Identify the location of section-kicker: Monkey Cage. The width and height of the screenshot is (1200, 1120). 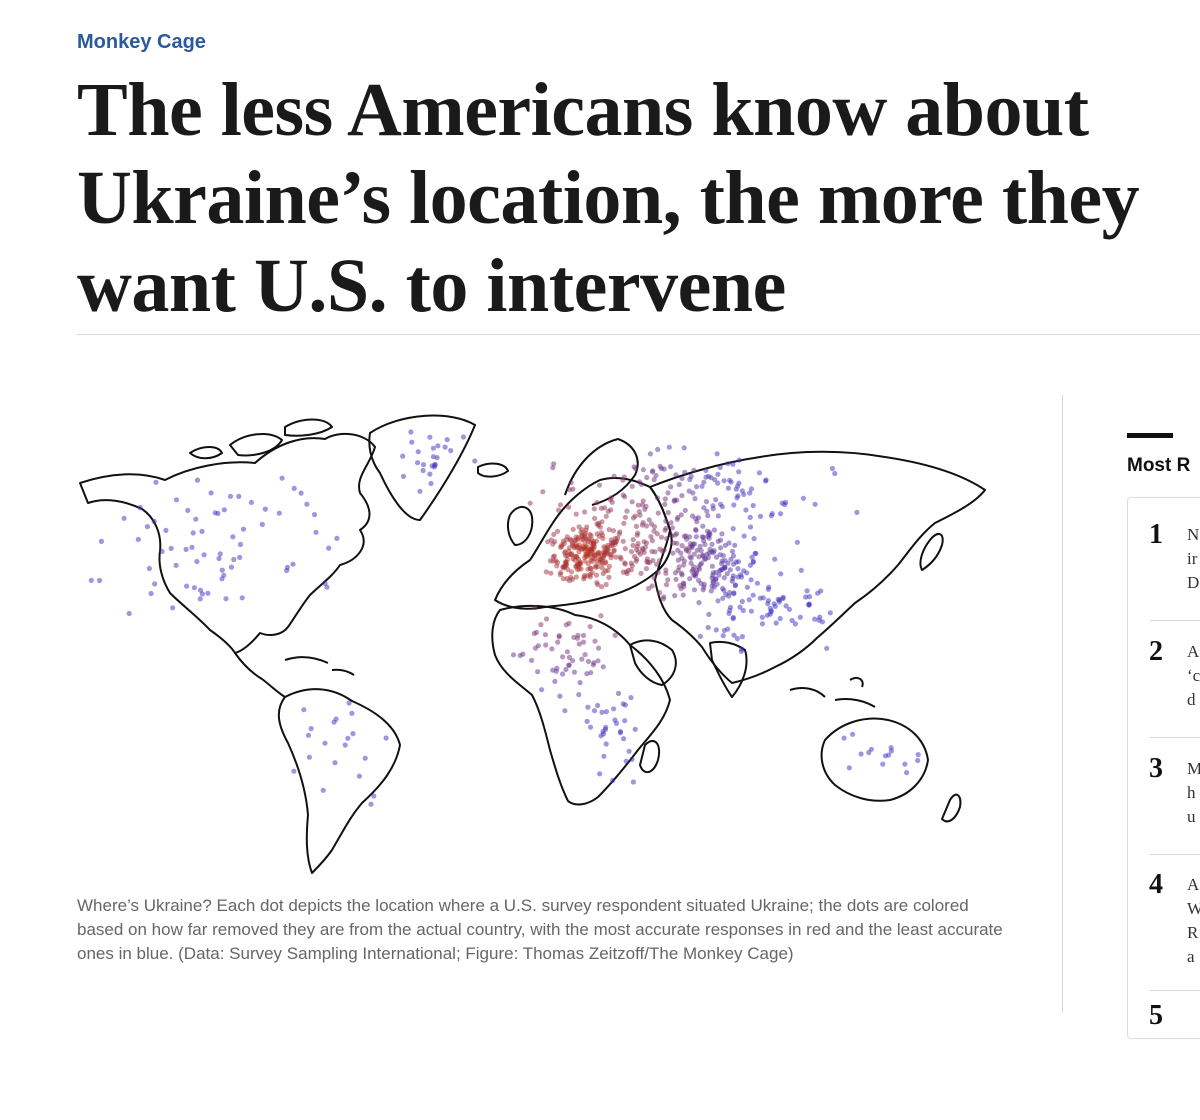
(141, 42).